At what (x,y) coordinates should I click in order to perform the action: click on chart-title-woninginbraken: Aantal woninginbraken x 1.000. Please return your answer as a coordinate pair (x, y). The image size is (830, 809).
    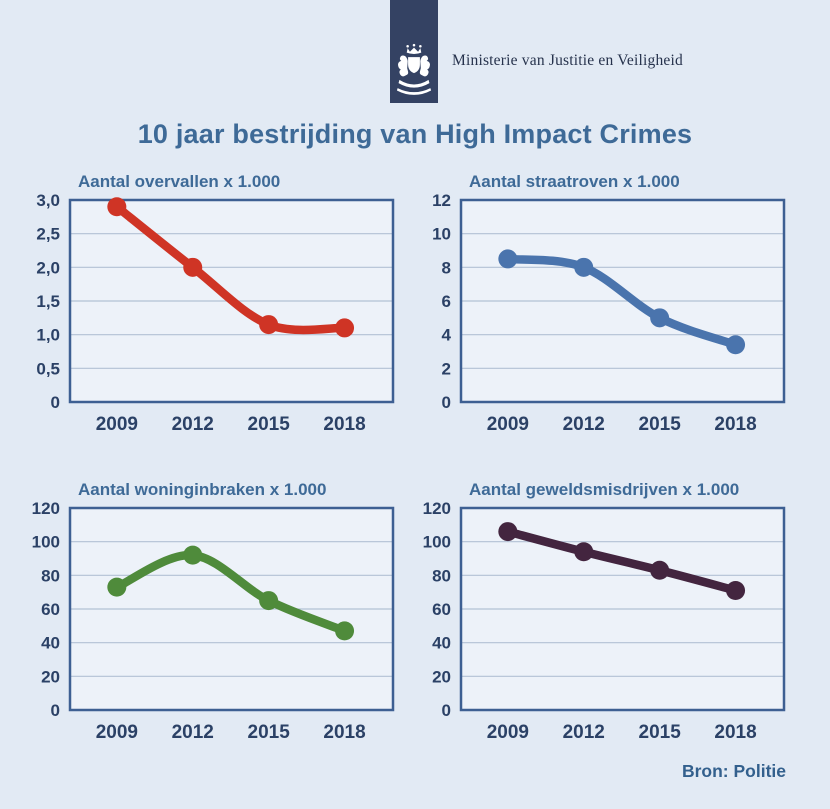
    Looking at the image, I should click on (202, 489).